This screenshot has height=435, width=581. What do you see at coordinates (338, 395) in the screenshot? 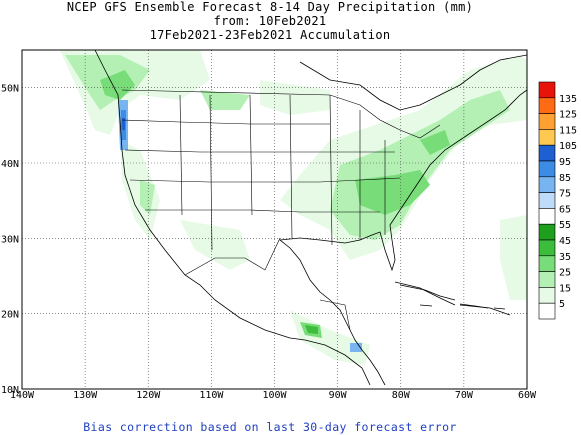
I see `lon-tick-label: 90W` at bounding box center [338, 395].